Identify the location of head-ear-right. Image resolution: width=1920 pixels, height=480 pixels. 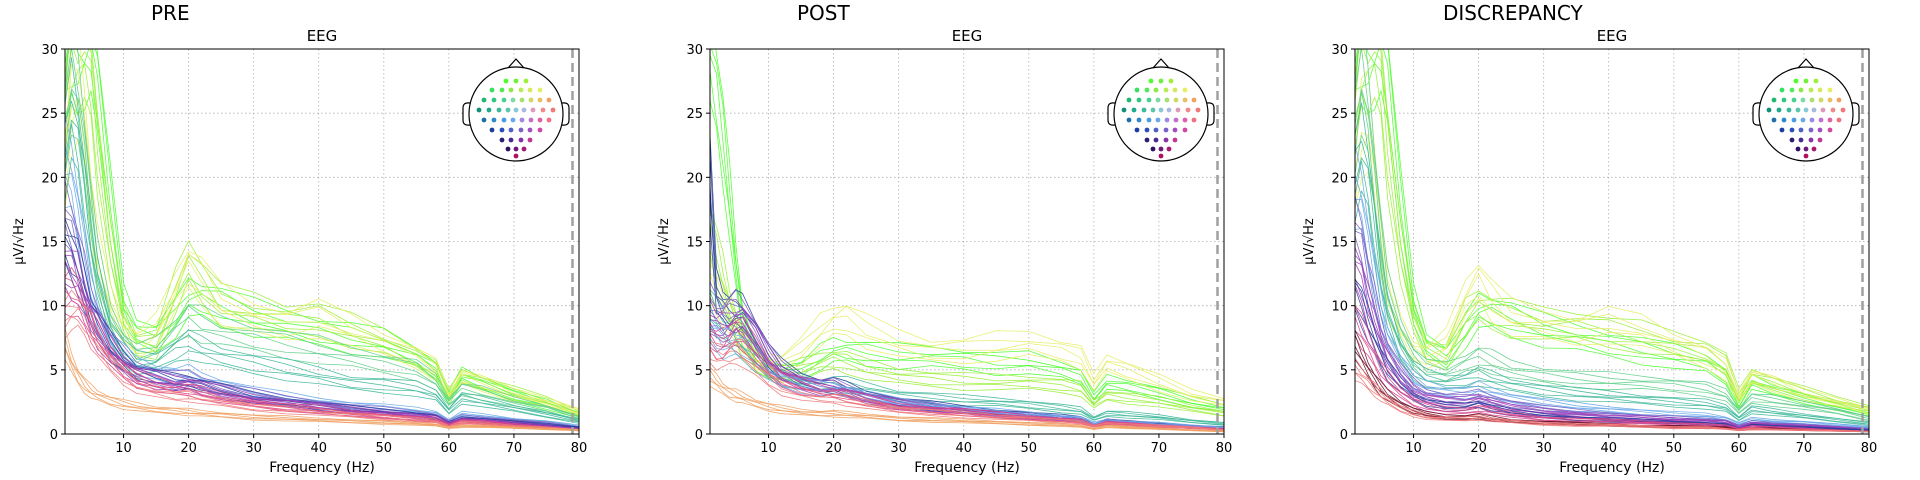
(1855, 114).